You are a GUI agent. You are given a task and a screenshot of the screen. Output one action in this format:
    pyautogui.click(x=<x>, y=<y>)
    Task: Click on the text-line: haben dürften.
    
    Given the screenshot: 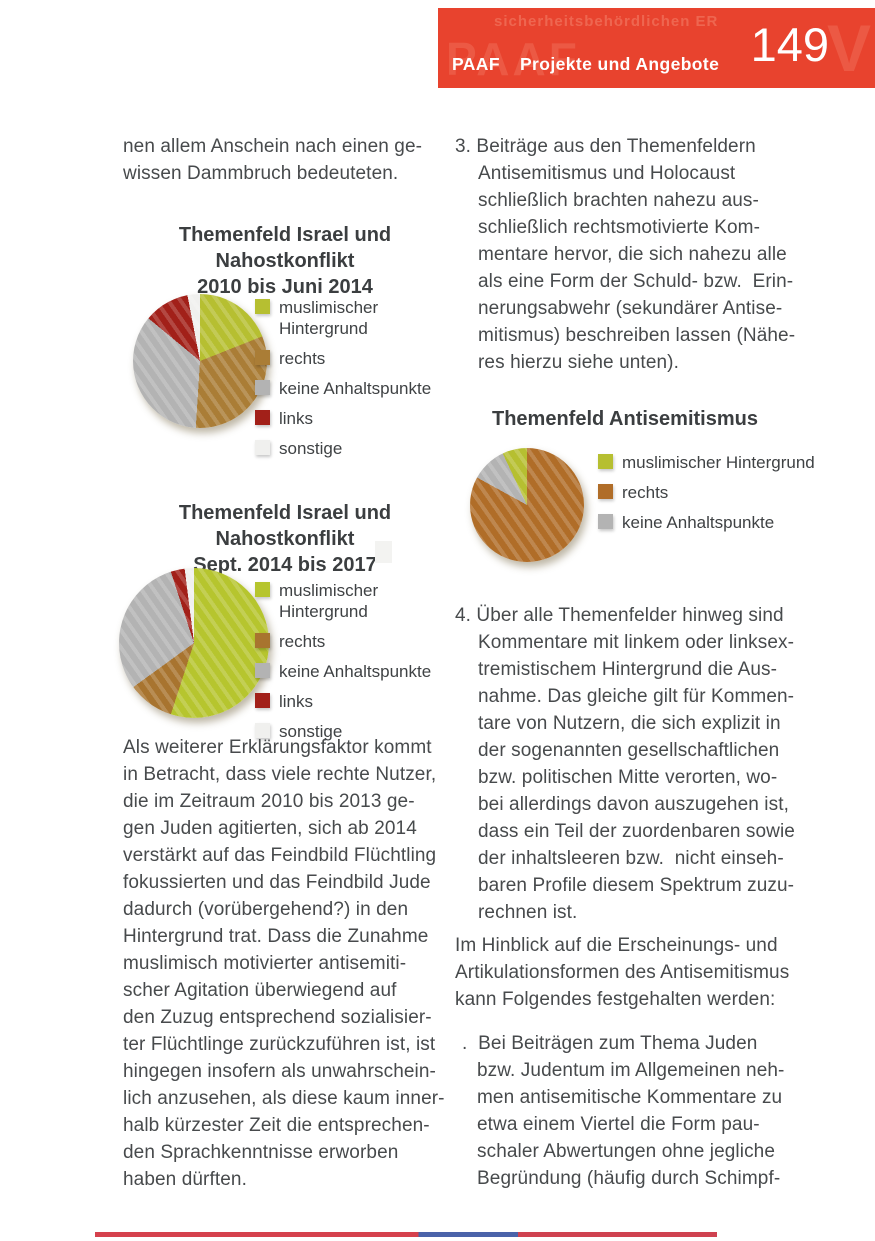 What is the action you would take?
    pyautogui.click(x=185, y=1179)
    